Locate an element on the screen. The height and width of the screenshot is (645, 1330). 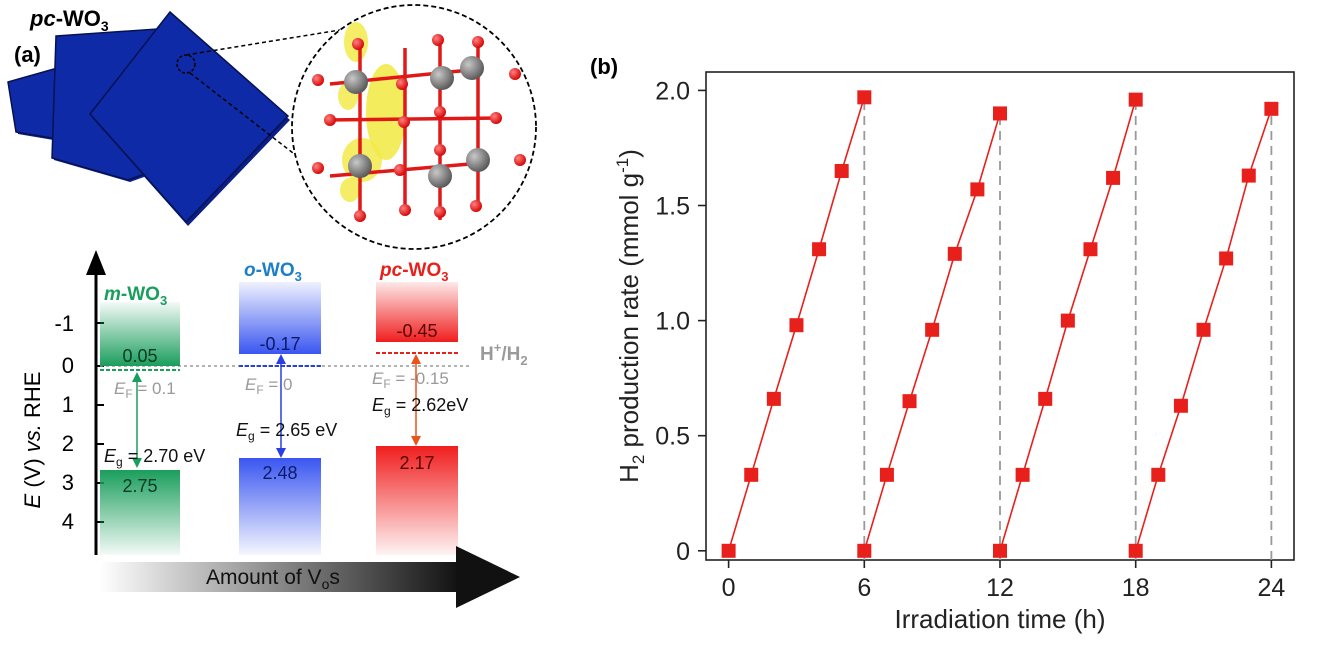
pc-wo3-fermi-label: EF = -0.15 is located at coordinates (410, 380).